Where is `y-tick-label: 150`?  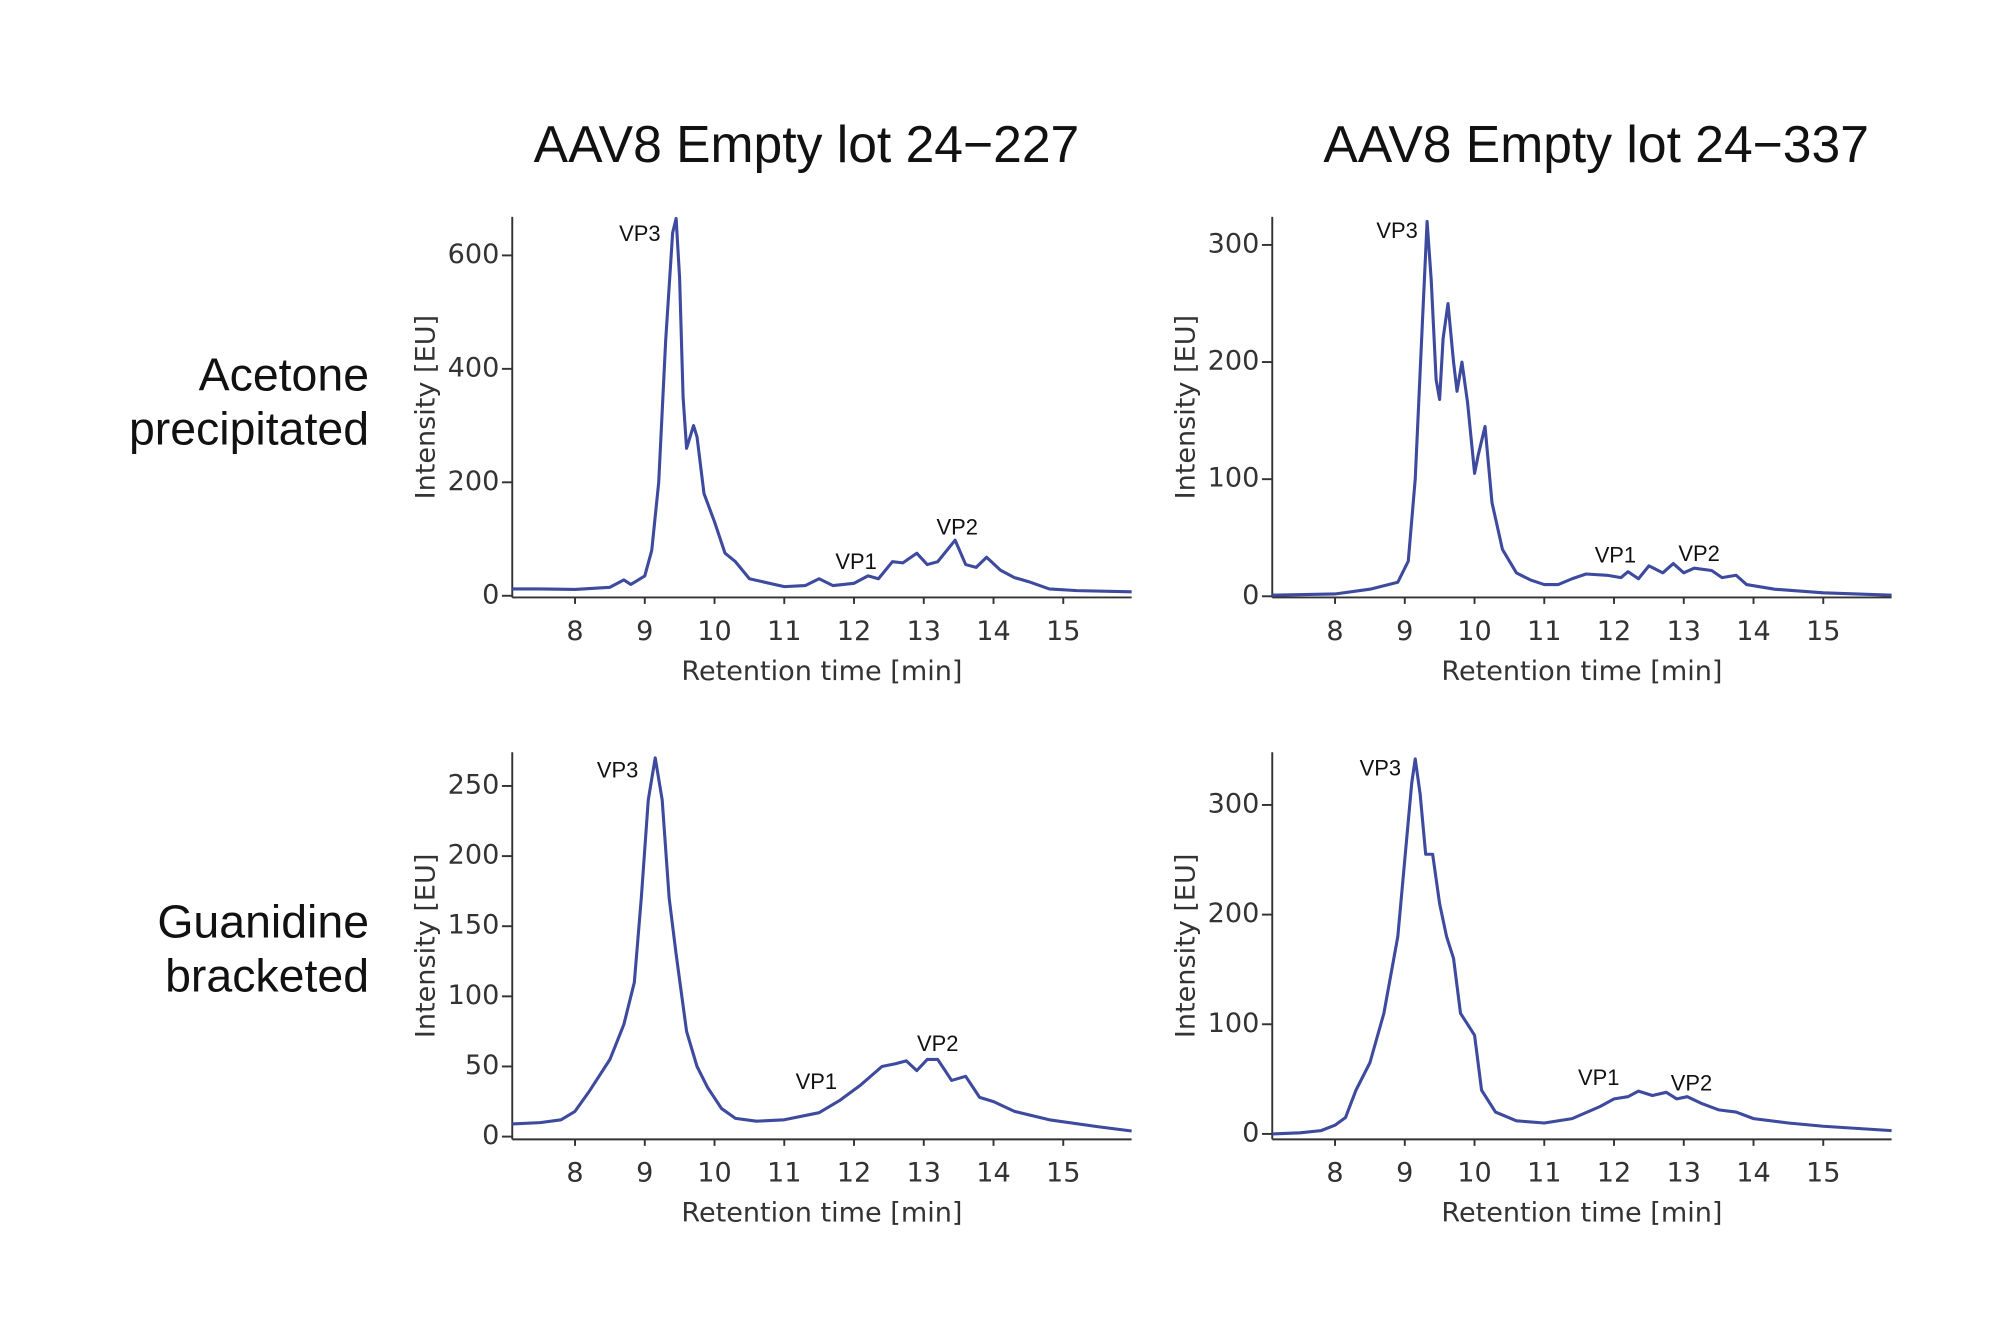
y-tick-label: 150 is located at coordinates (474, 925).